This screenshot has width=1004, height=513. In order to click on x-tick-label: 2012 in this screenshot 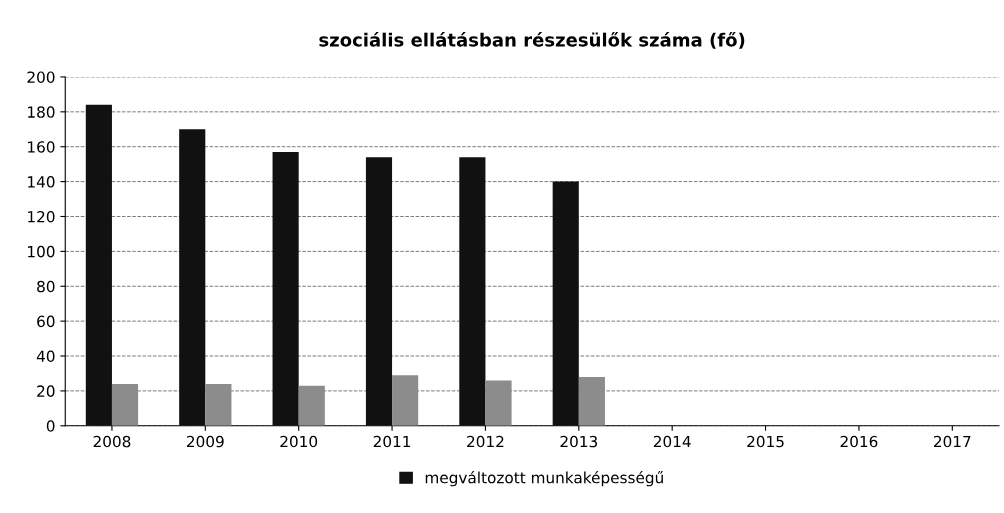, I will do `click(485, 441)`.